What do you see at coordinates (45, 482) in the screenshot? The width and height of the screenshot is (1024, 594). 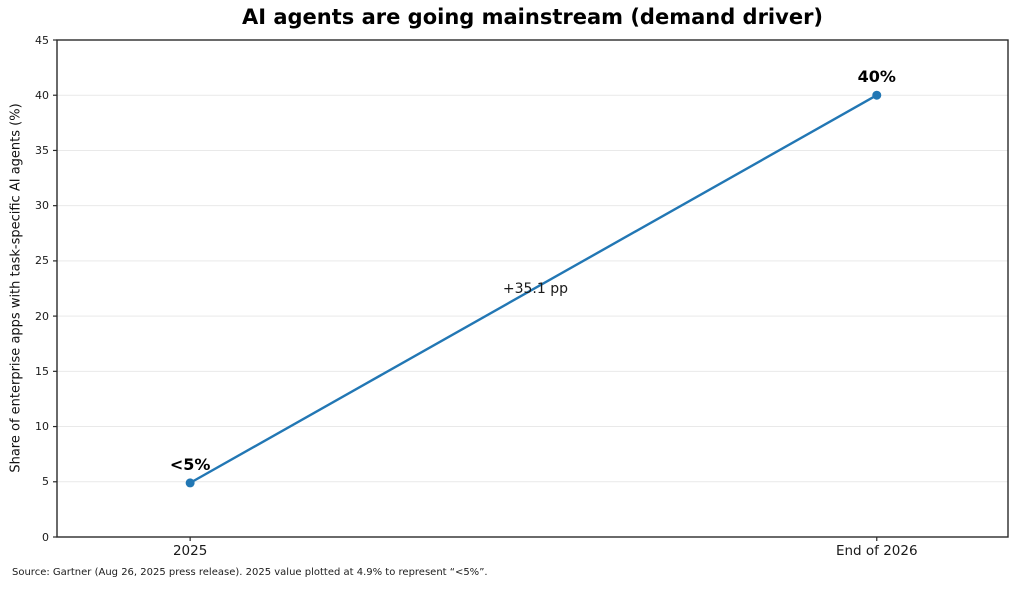 I see `y-tick-label: 5` at bounding box center [45, 482].